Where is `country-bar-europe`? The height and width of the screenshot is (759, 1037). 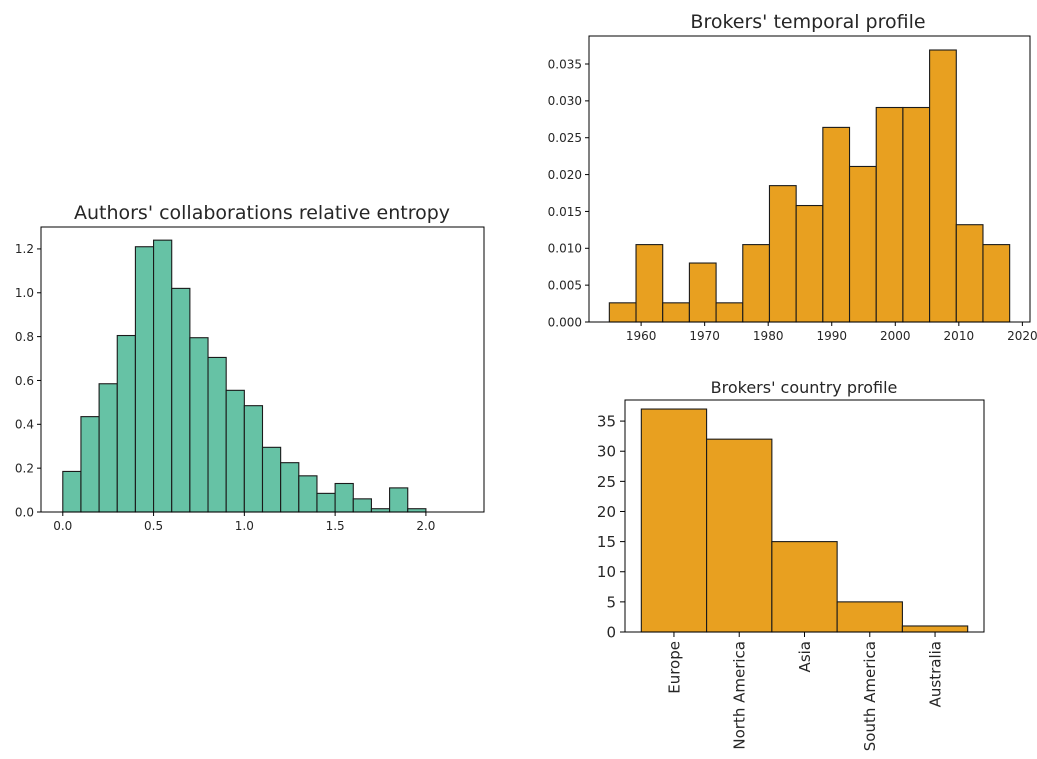
country-bar-europe is located at coordinates (674, 520).